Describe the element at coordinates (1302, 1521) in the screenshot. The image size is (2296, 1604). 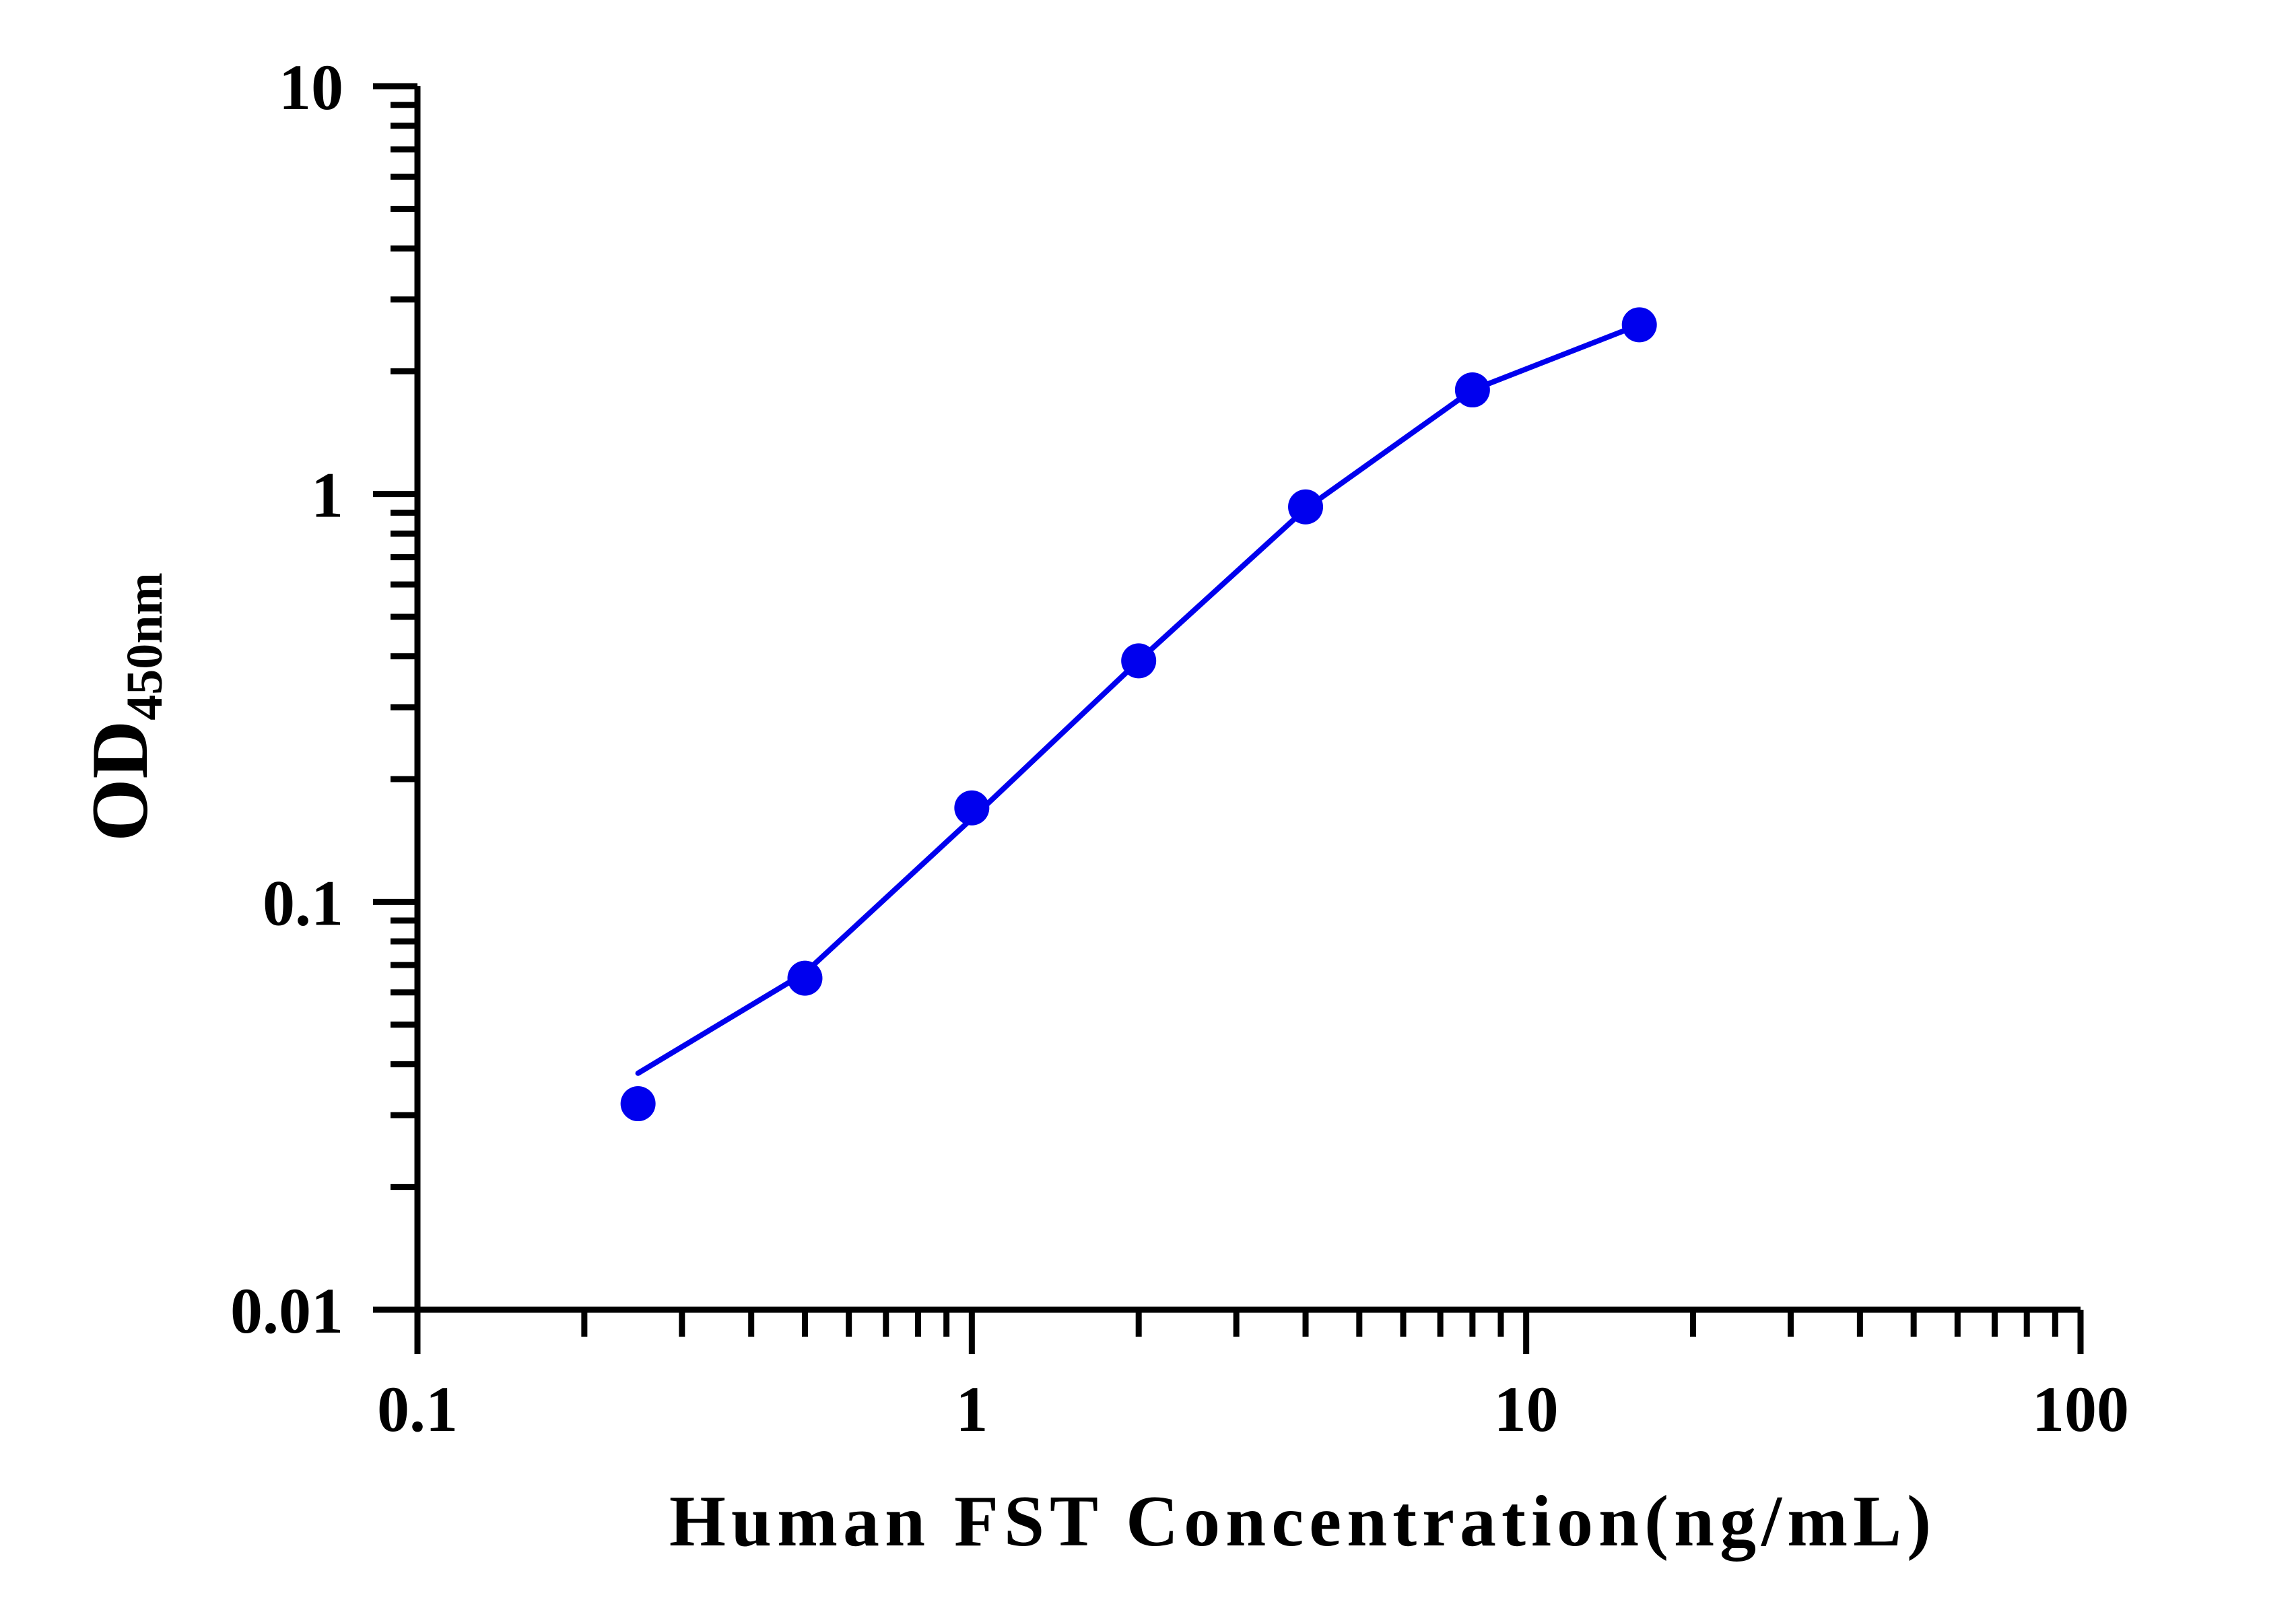
I see `x-axis-title: Human FST Concentration(ng/mL)` at that location.